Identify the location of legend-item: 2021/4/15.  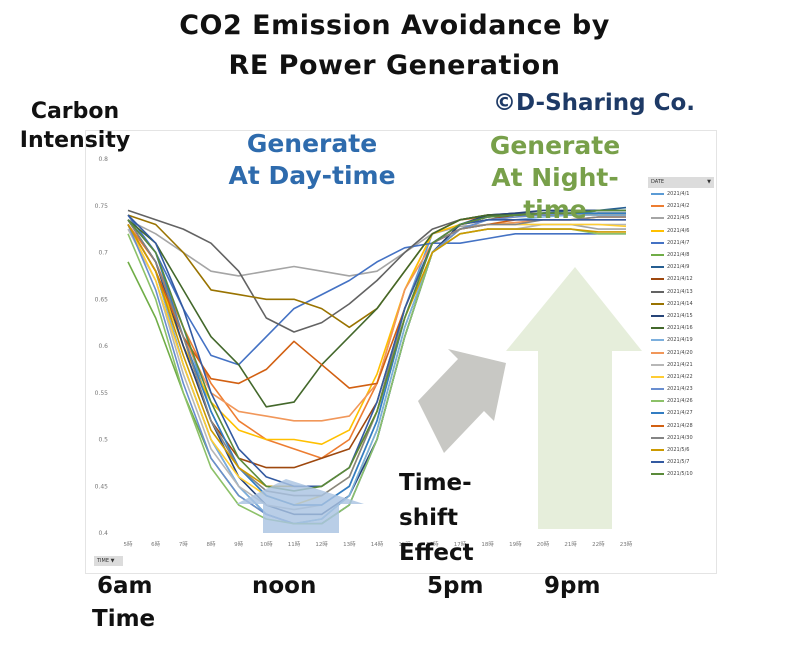
(681, 316).